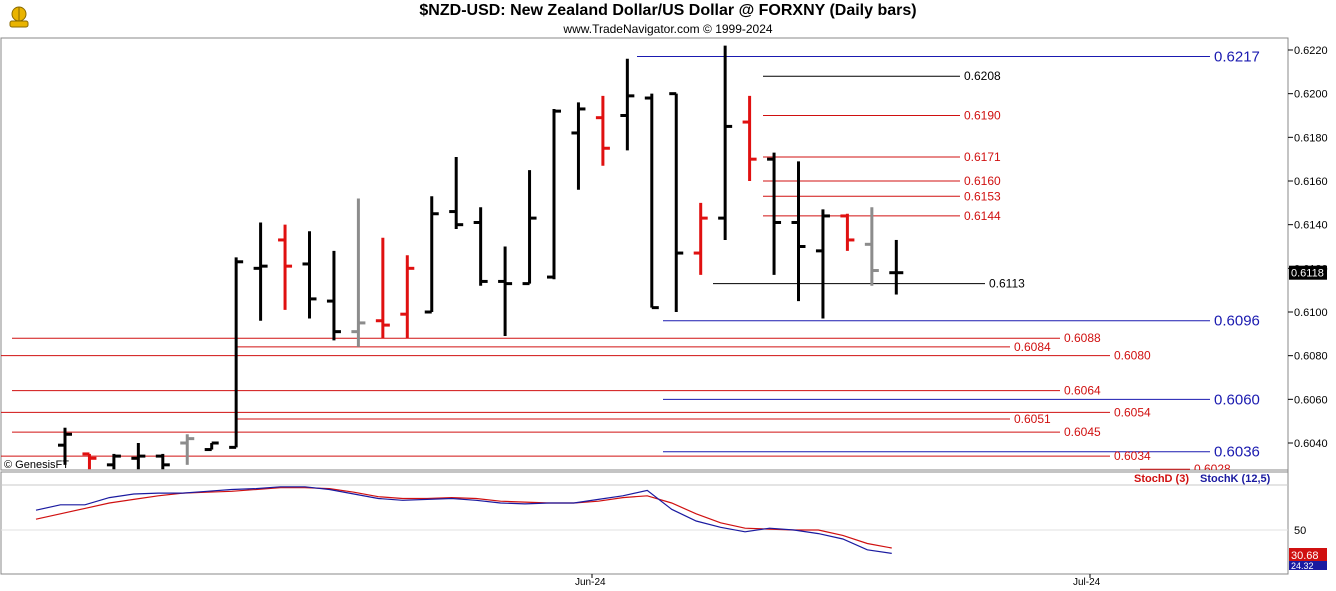 Image resolution: width=1336 pixels, height=591 pixels. Describe the element at coordinates (1311, 226) in the screenshot. I see `price-axis-label: 0.6140` at that location.